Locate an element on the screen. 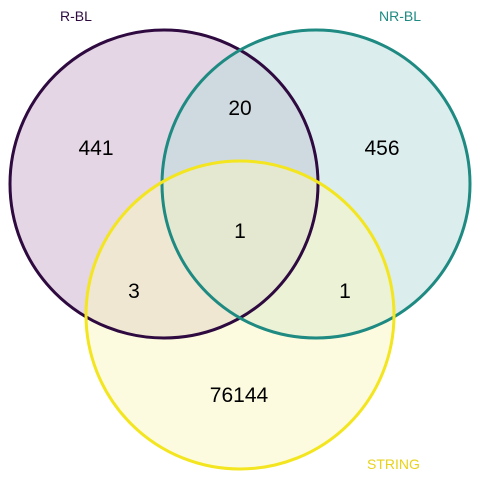 This screenshot has width=480, height=480. region-bc-count: 1 is located at coordinates (345, 291).